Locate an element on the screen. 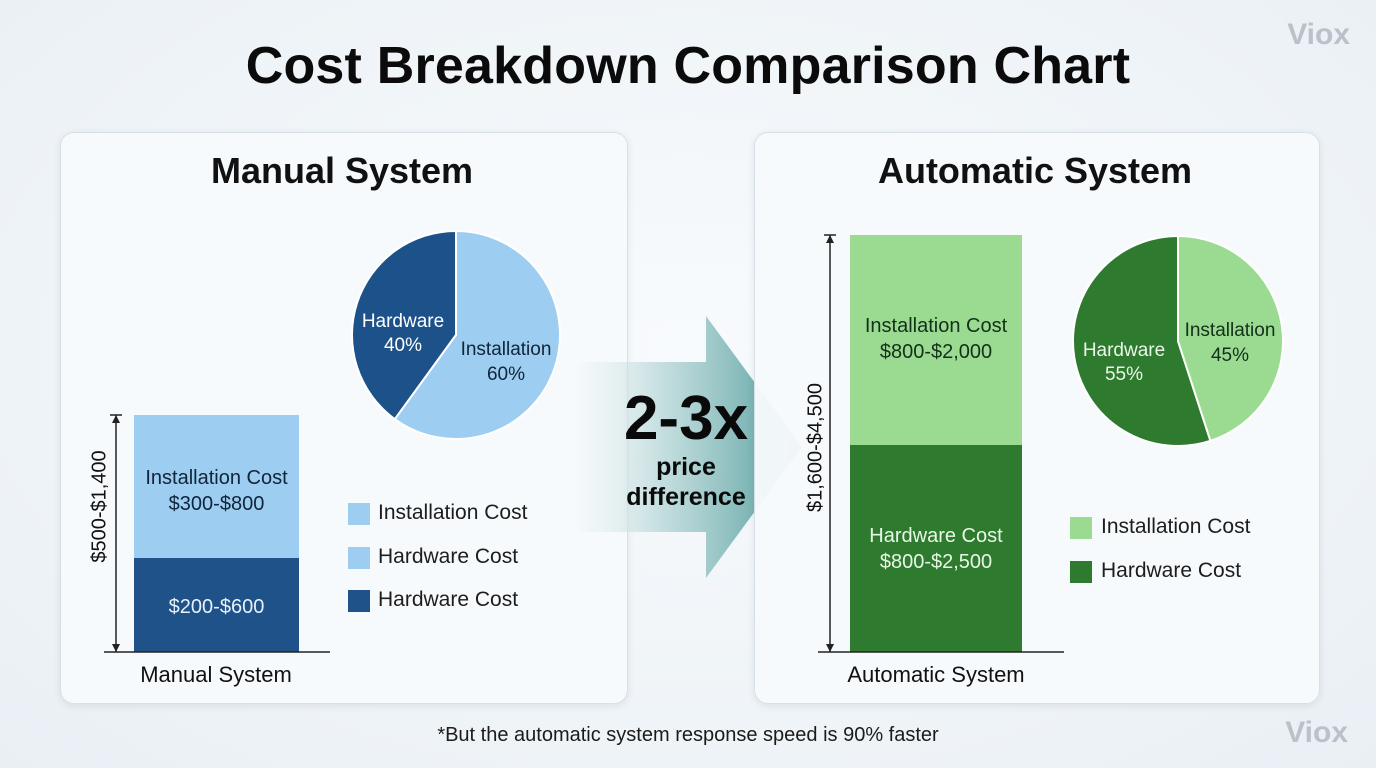 This screenshot has height=768, width=1376. comparison-arrow is located at coordinates (690, 447).